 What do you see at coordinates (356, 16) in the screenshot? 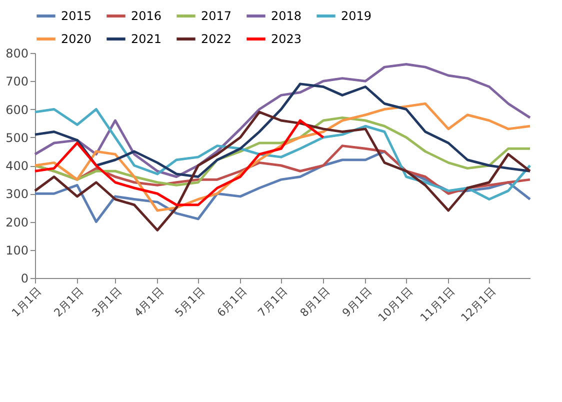
I see `legend-label: 2019` at bounding box center [356, 16].